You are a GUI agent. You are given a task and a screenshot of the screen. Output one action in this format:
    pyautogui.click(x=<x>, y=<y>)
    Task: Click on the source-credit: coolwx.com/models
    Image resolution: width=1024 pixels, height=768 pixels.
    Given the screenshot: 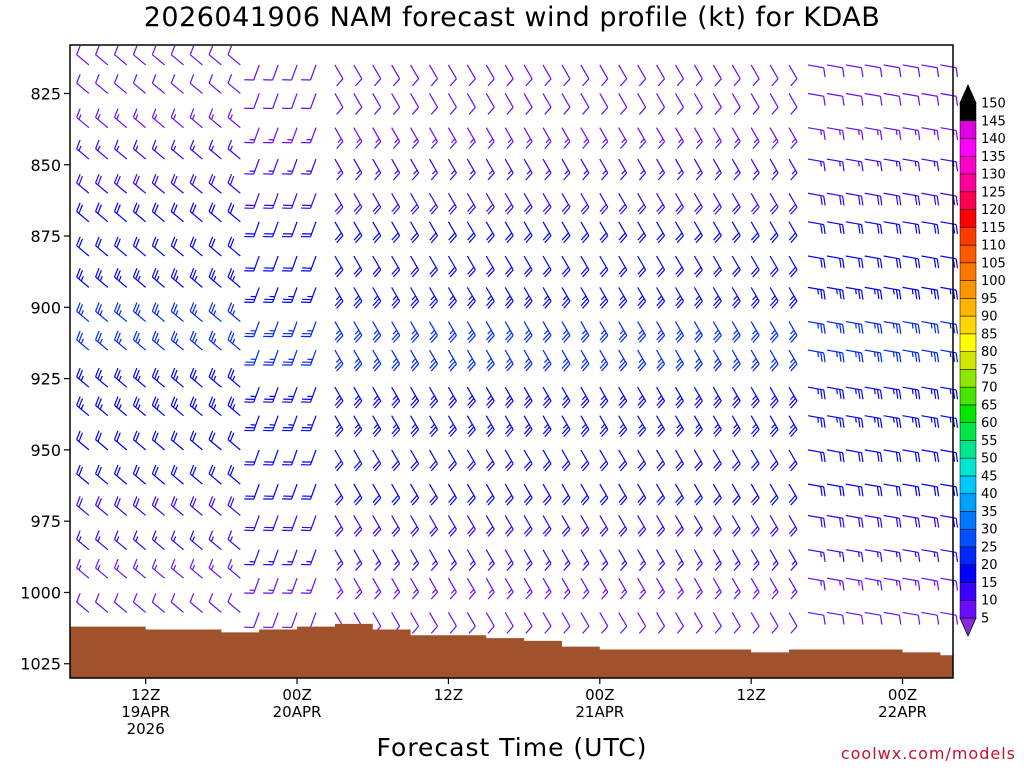 What is the action you would take?
    pyautogui.click(x=928, y=753)
    